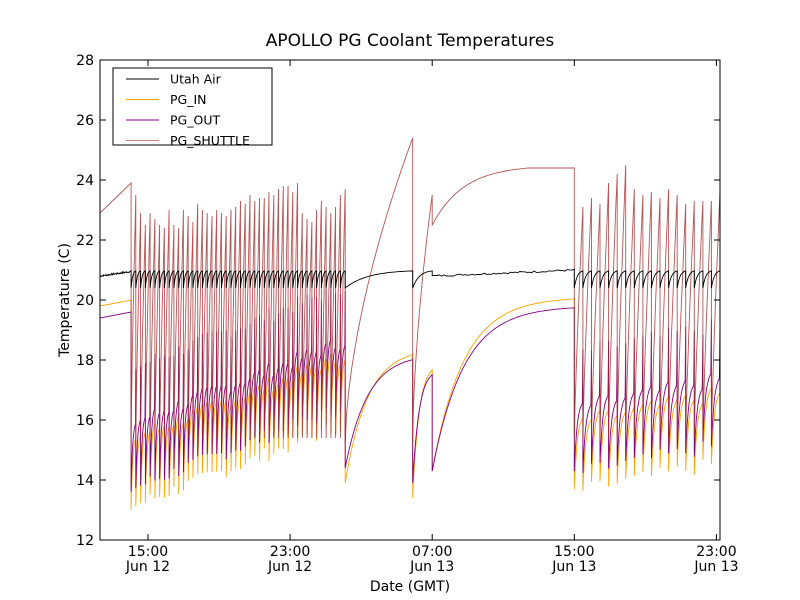  What do you see at coordinates (85, 61) in the screenshot?
I see `y-tick-label: 28` at bounding box center [85, 61].